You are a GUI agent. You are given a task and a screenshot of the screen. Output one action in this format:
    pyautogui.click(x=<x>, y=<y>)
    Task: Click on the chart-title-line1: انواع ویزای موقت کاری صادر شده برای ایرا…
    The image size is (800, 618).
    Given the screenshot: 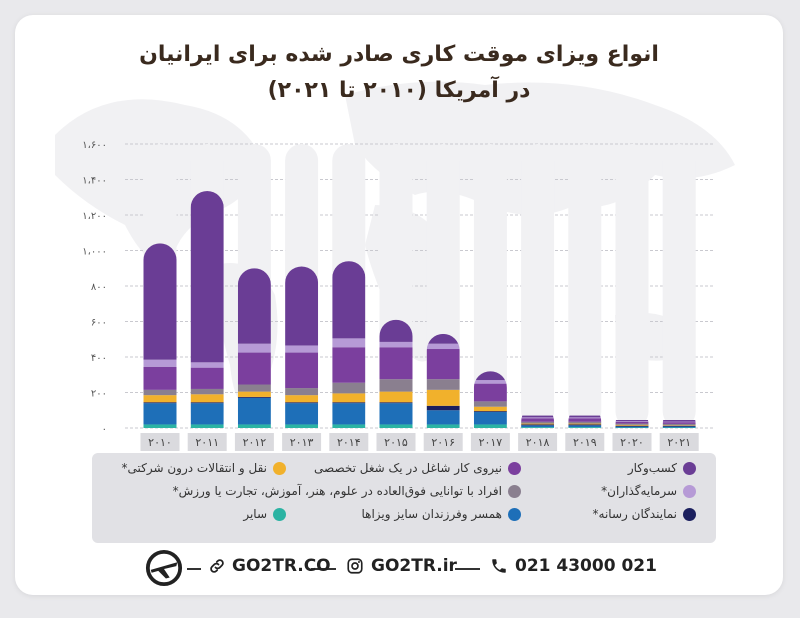 What is the action you would take?
    pyautogui.click(x=399, y=54)
    